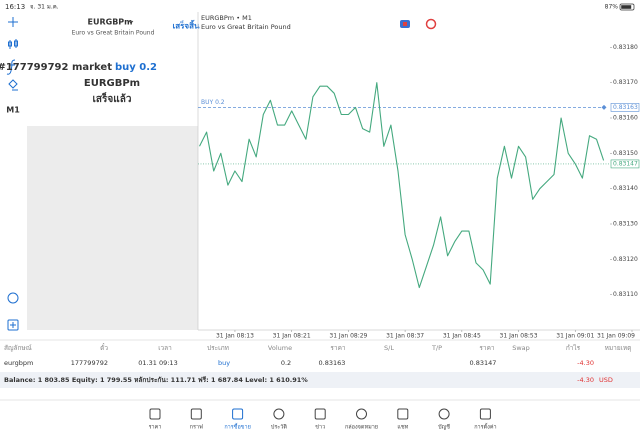 This screenshot has width=640, height=447. I want to click on order-panel, so click(112, 69).